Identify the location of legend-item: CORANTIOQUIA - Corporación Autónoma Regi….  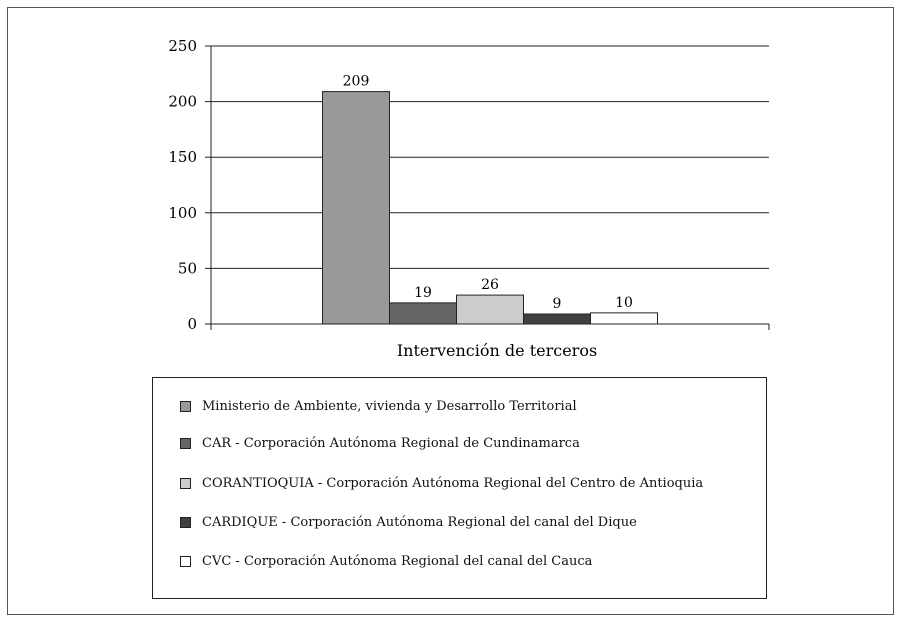
(441, 483).